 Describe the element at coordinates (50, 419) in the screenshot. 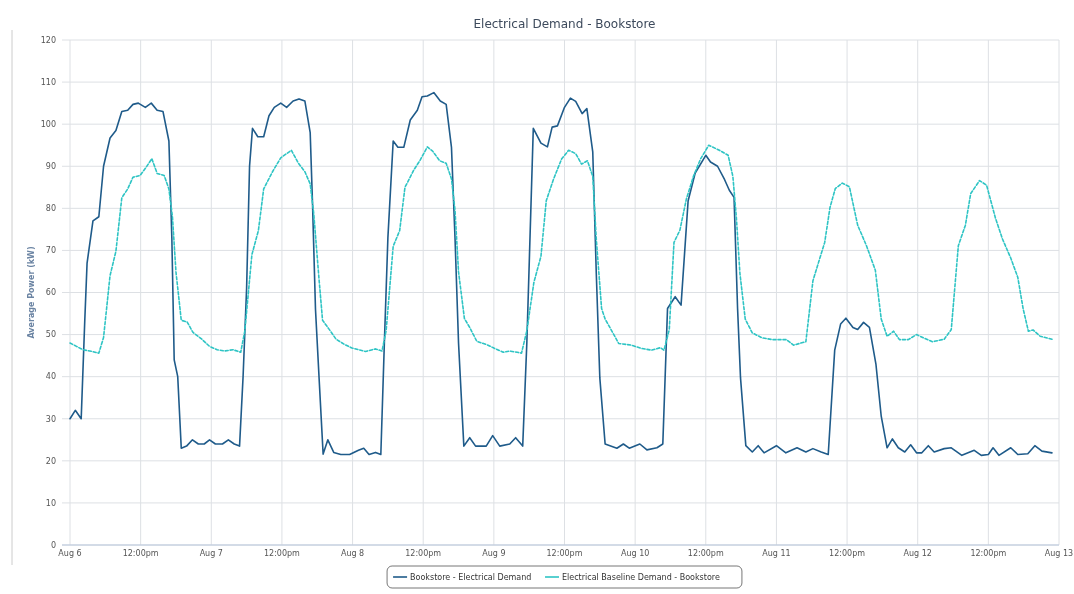

I see `y-tick-label: 30` at that location.